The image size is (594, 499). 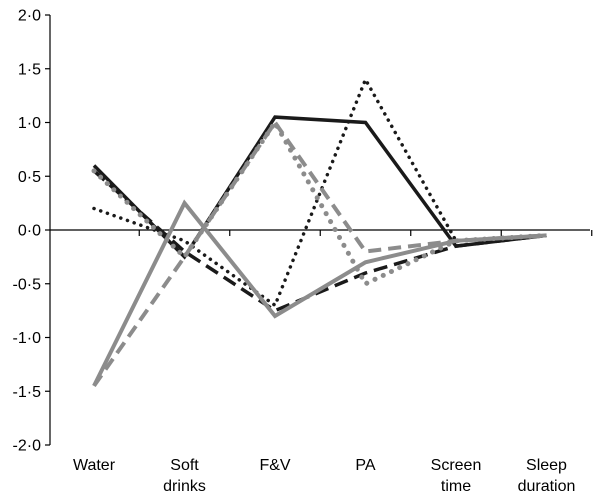 What do you see at coordinates (29, 16) in the screenshot?
I see `y-tick-label: 2·0` at bounding box center [29, 16].